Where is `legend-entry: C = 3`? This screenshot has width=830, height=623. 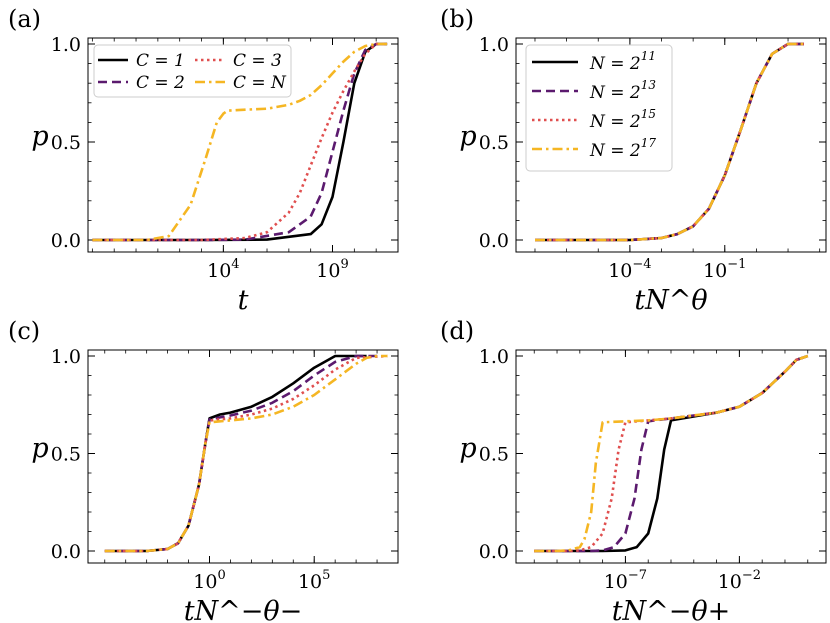 legend-entry: C = 3 is located at coordinates (257, 61).